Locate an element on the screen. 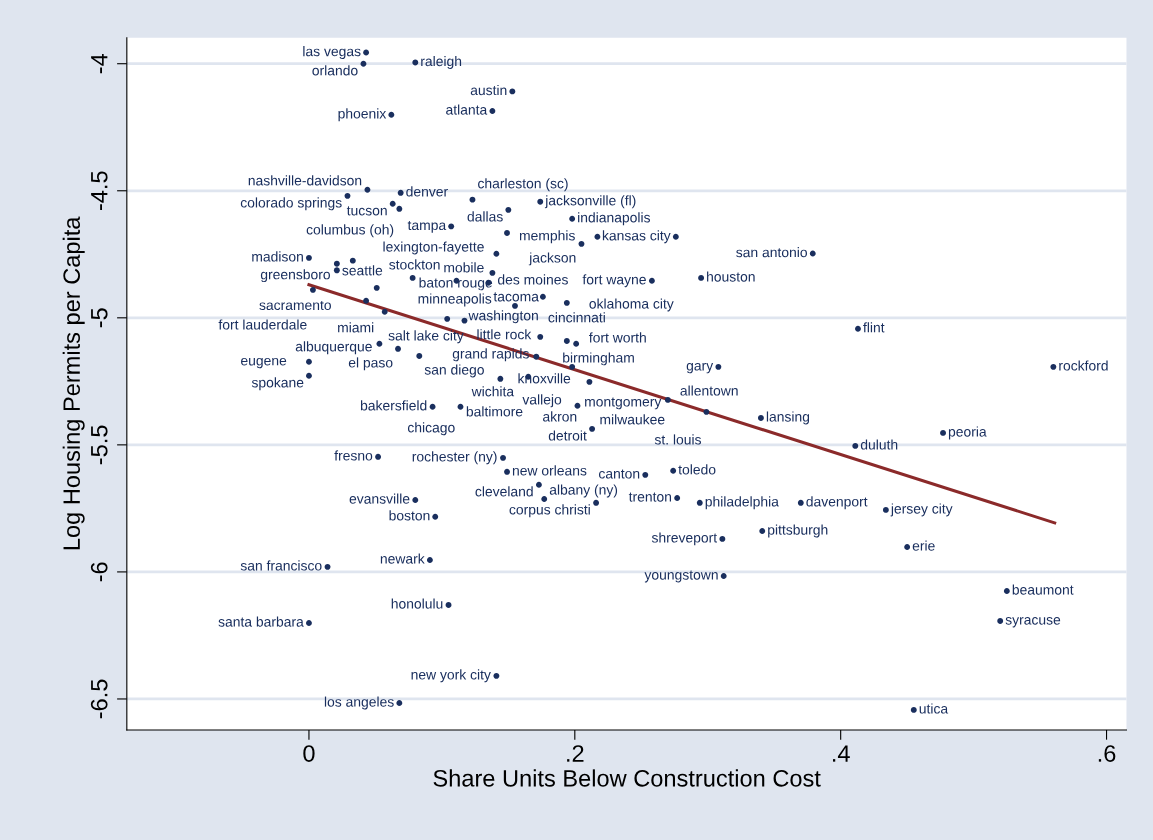  x-axis-title: Share Units Below Construction Cost is located at coordinates (627, 778).